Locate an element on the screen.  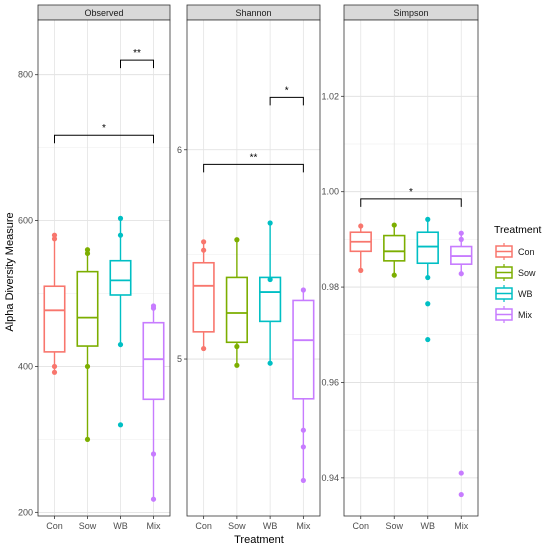
legend-items: Con Sow WB Mix is located at coordinates (515, 283).